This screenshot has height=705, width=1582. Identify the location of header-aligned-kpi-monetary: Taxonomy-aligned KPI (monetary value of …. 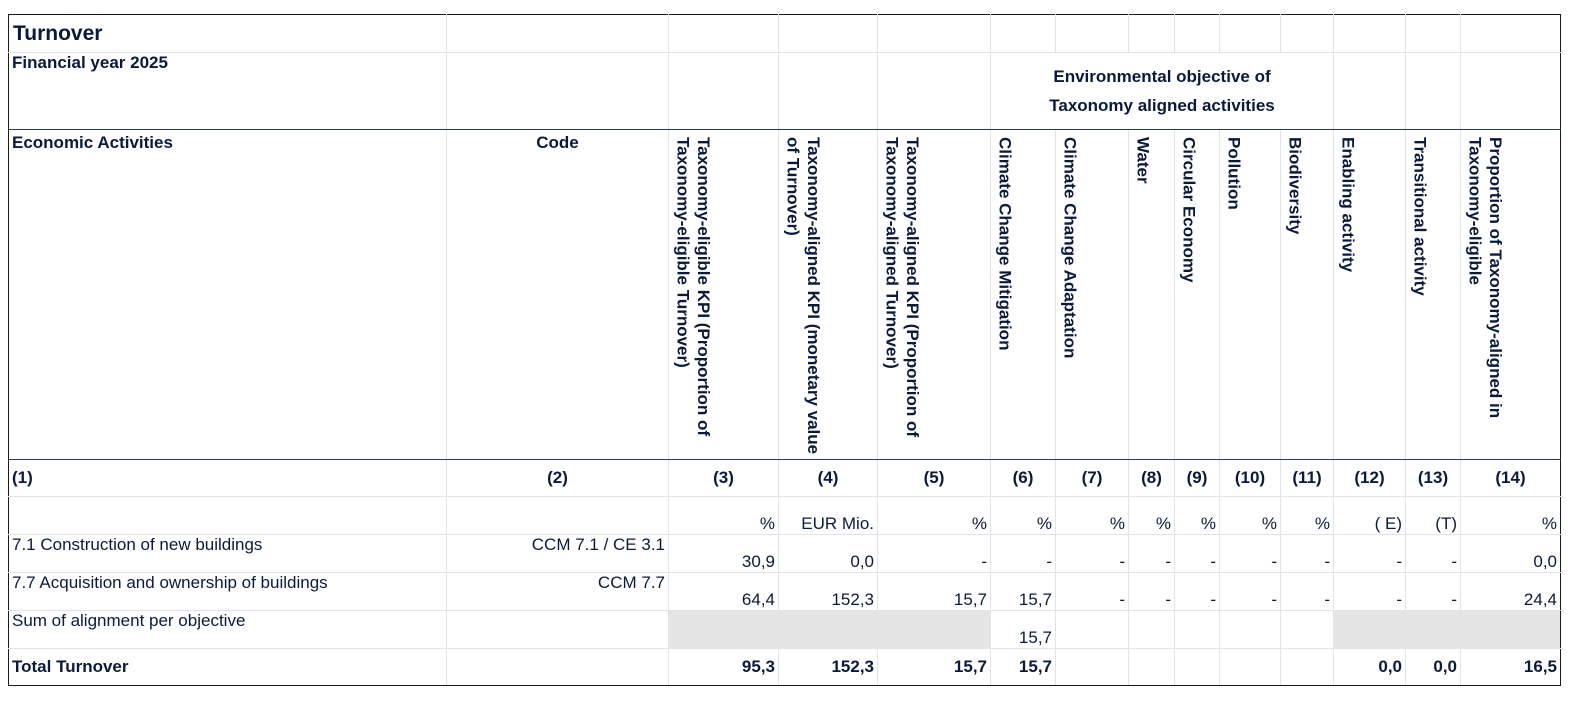
(803, 296).